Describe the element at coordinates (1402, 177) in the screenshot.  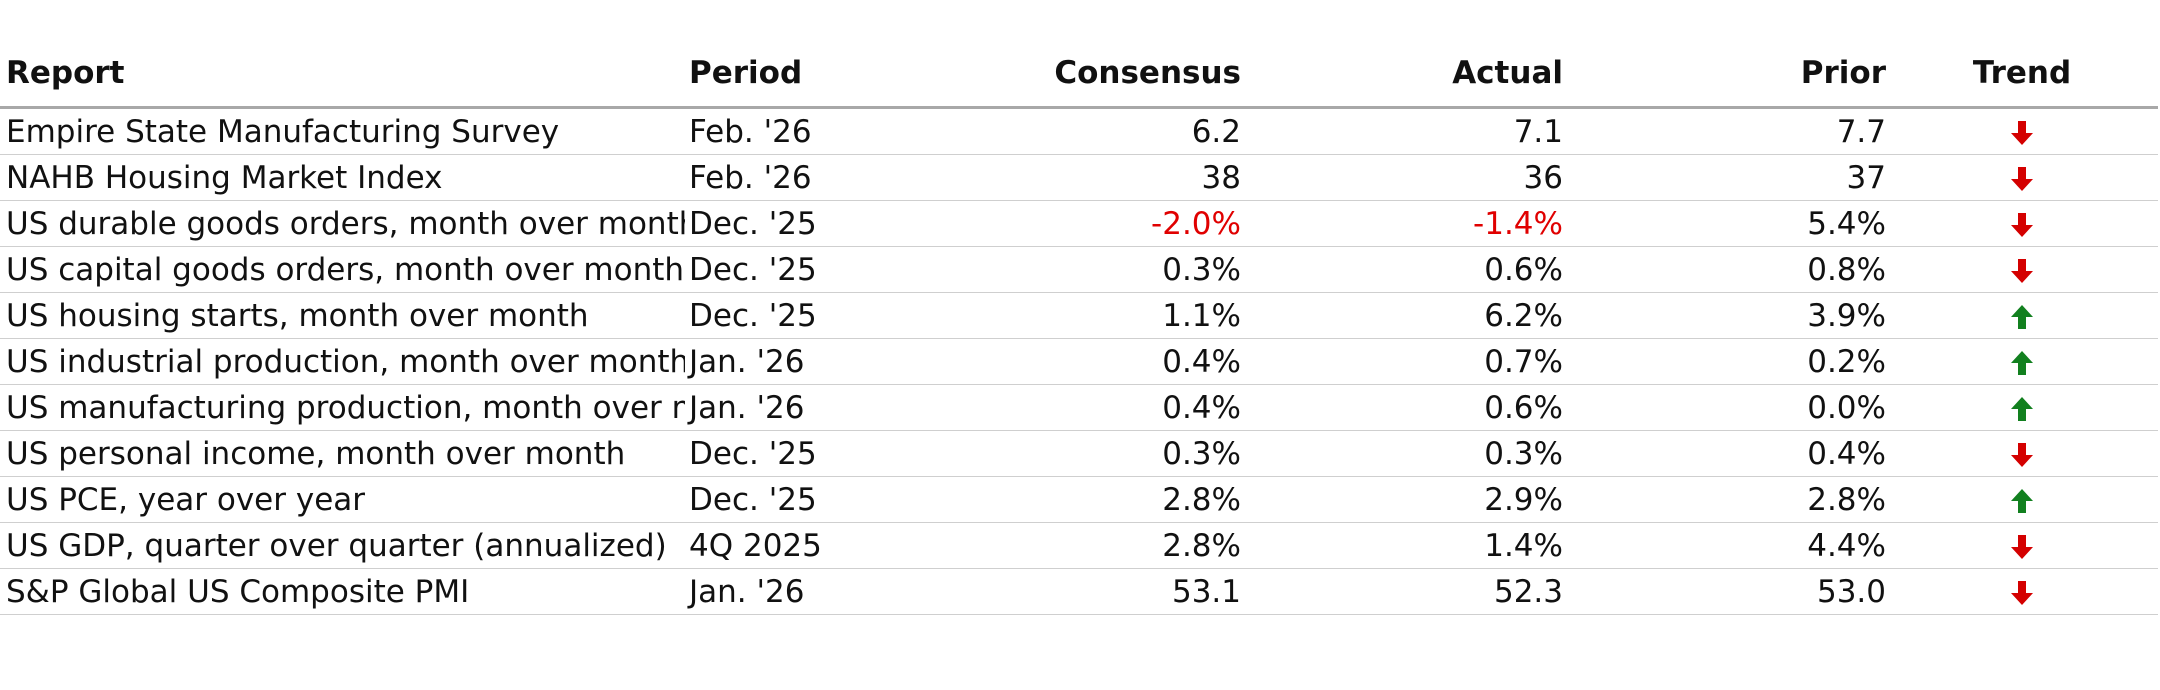
I see `value-cell: 36` at that location.